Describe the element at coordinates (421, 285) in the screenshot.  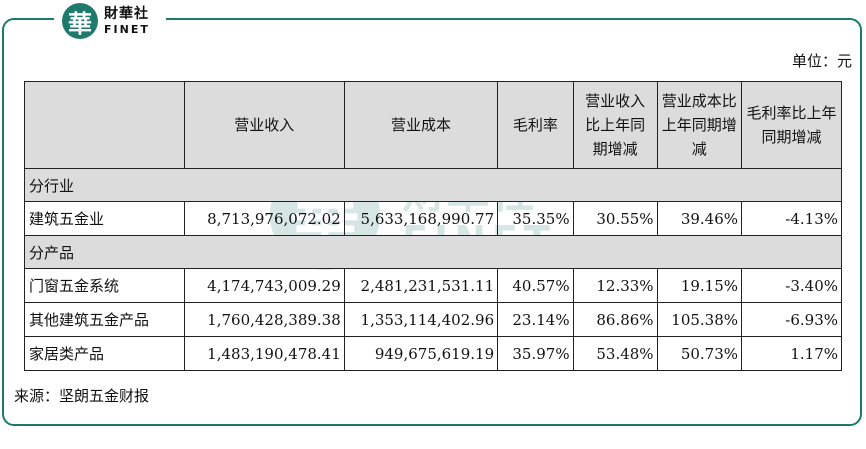
I see `cost-cell: 2,481,231,531.11` at that location.